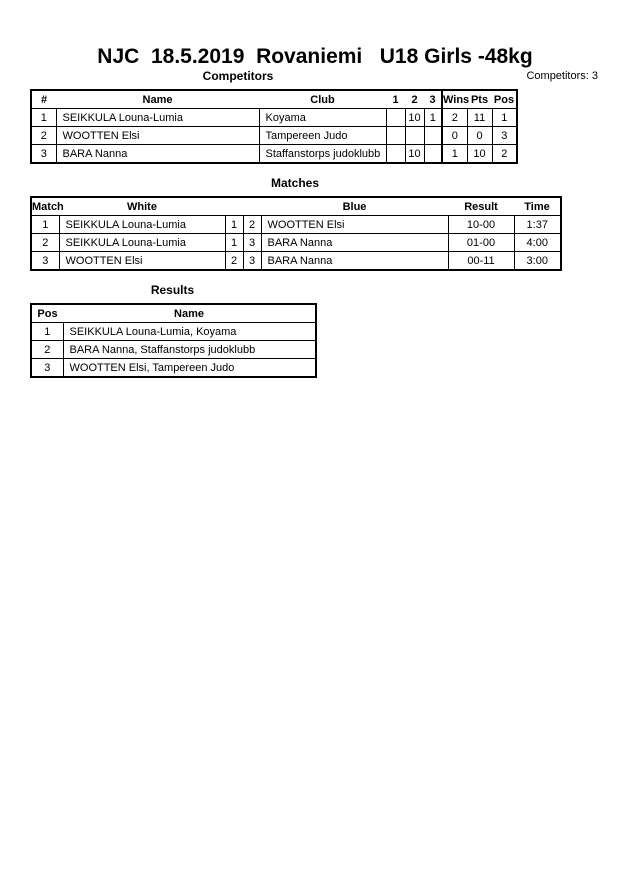 The height and width of the screenshot is (891, 630). What do you see at coordinates (45, 224) in the screenshot?
I see `match-number: 1` at bounding box center [45, 224].